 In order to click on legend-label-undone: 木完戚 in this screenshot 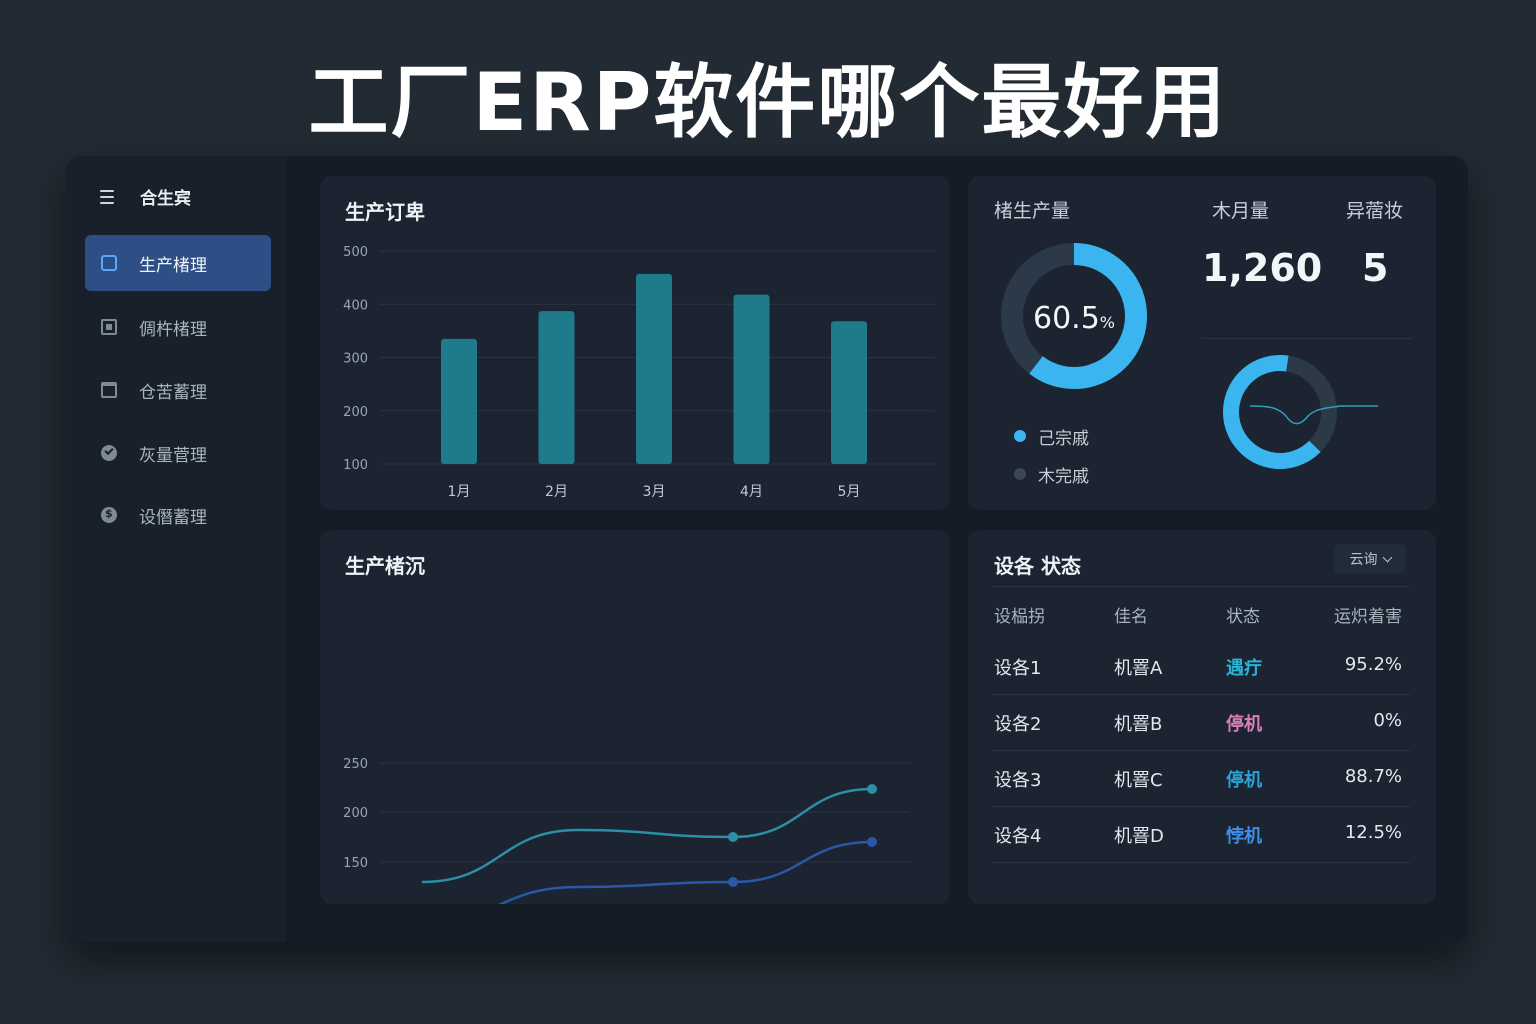, I will do `click(1063, 477)`.